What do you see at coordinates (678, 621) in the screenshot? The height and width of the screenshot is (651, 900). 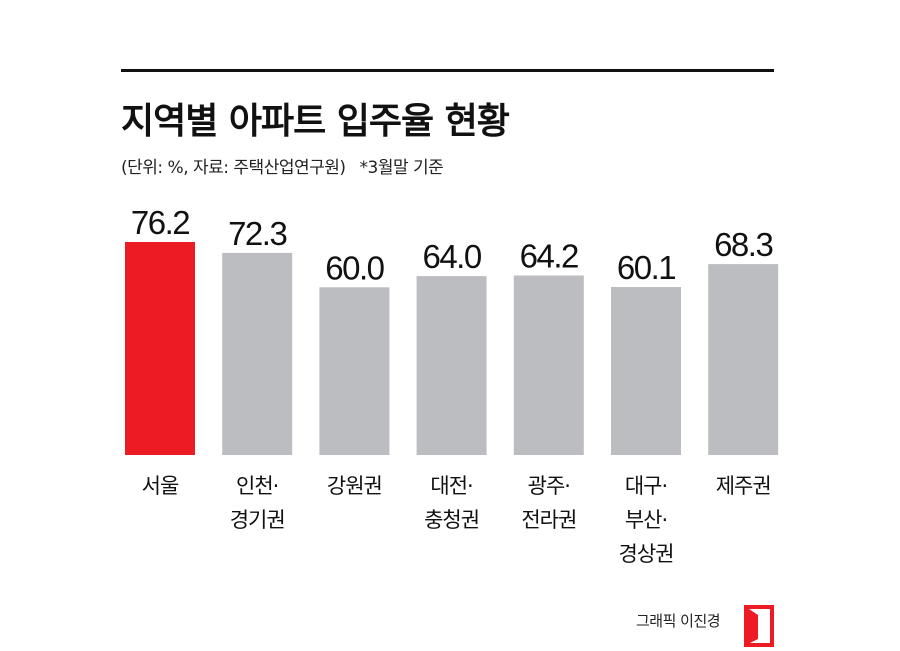 I see `graphic-credit: 그래픽 이진경` at bounding box center [678, 621].